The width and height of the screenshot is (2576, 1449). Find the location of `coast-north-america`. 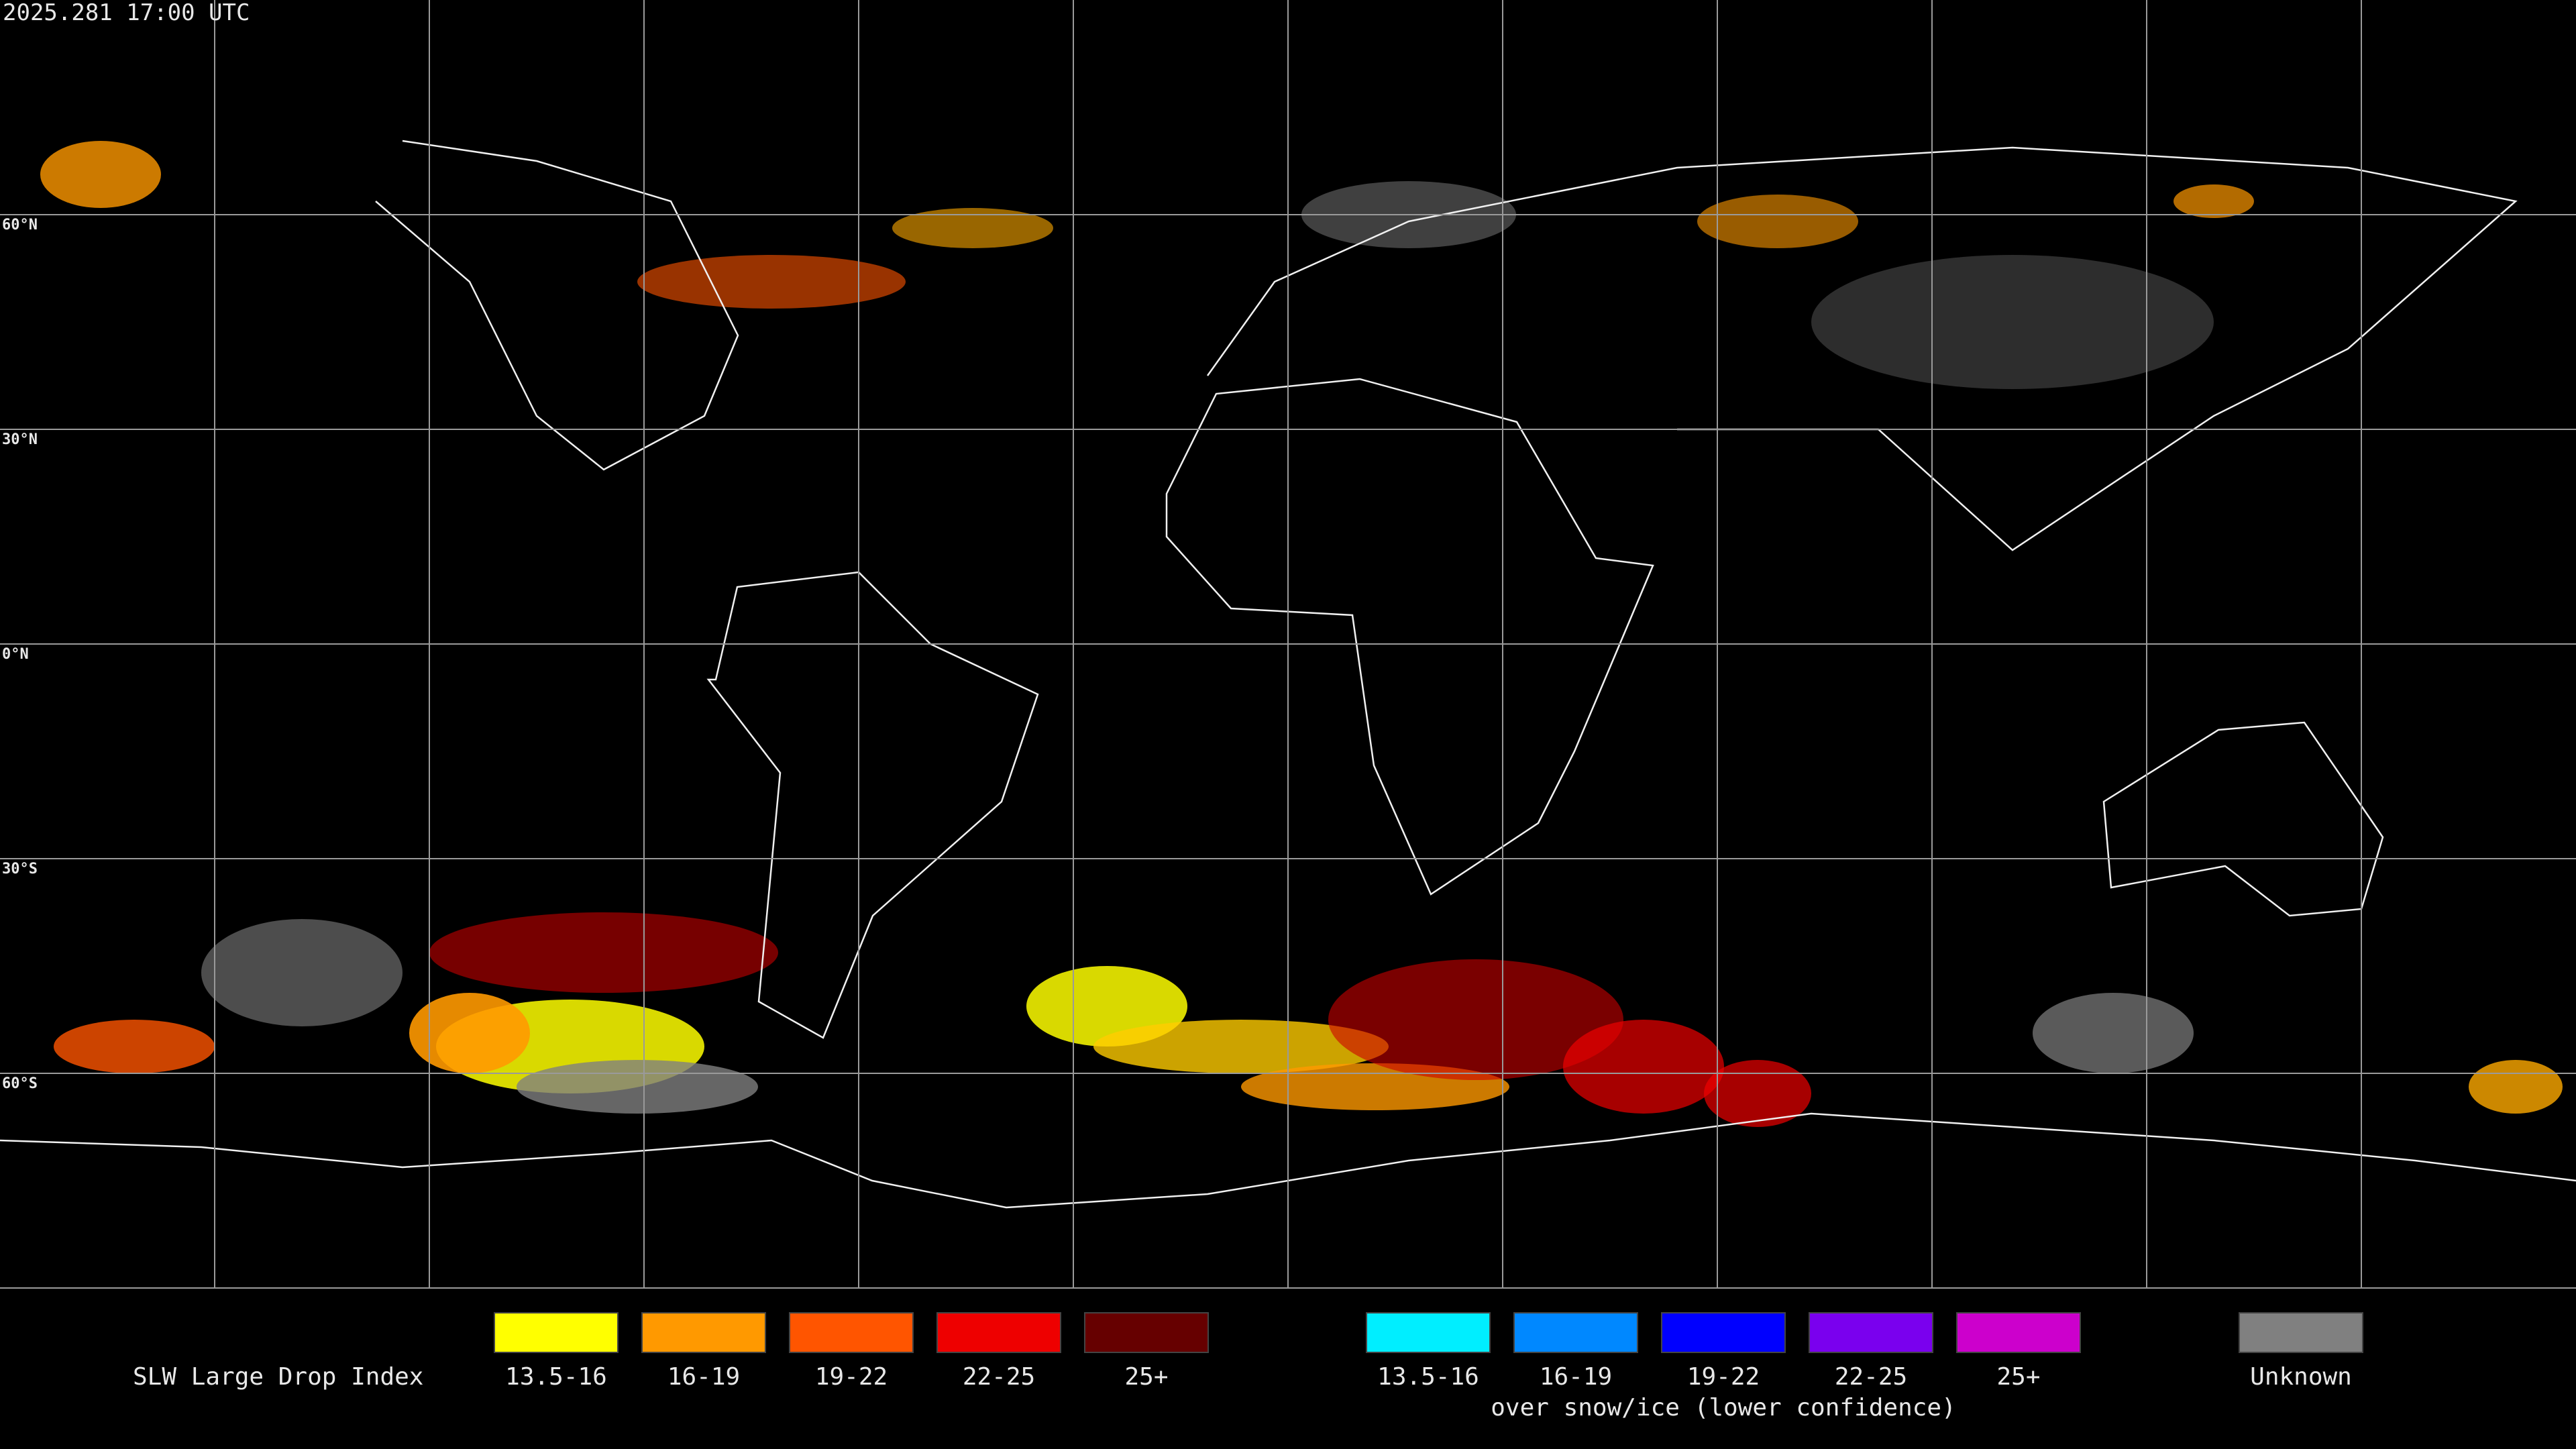

coast-north-america is located at coordinates (557, 305).